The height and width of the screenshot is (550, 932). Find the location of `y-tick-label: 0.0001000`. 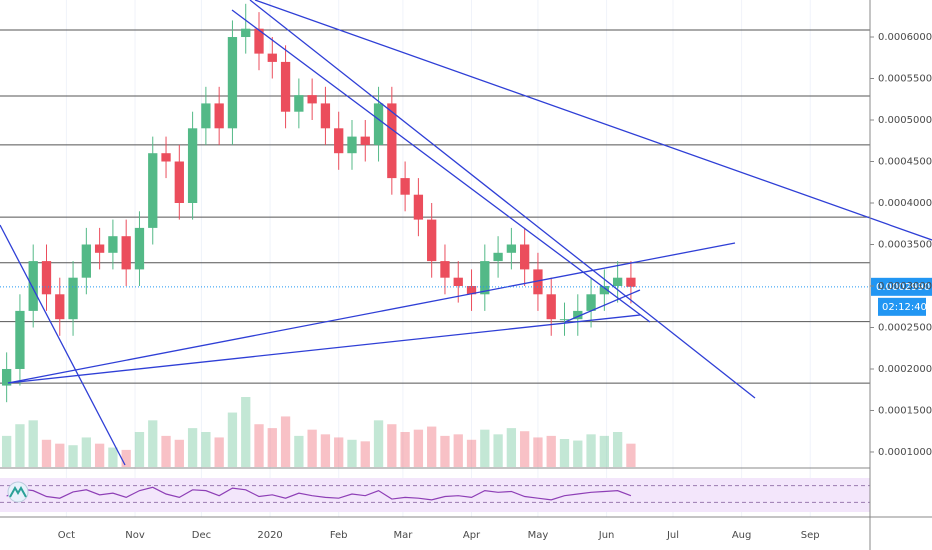

y-tick-label: 0.0001000 is located at coordinates (905, 452).